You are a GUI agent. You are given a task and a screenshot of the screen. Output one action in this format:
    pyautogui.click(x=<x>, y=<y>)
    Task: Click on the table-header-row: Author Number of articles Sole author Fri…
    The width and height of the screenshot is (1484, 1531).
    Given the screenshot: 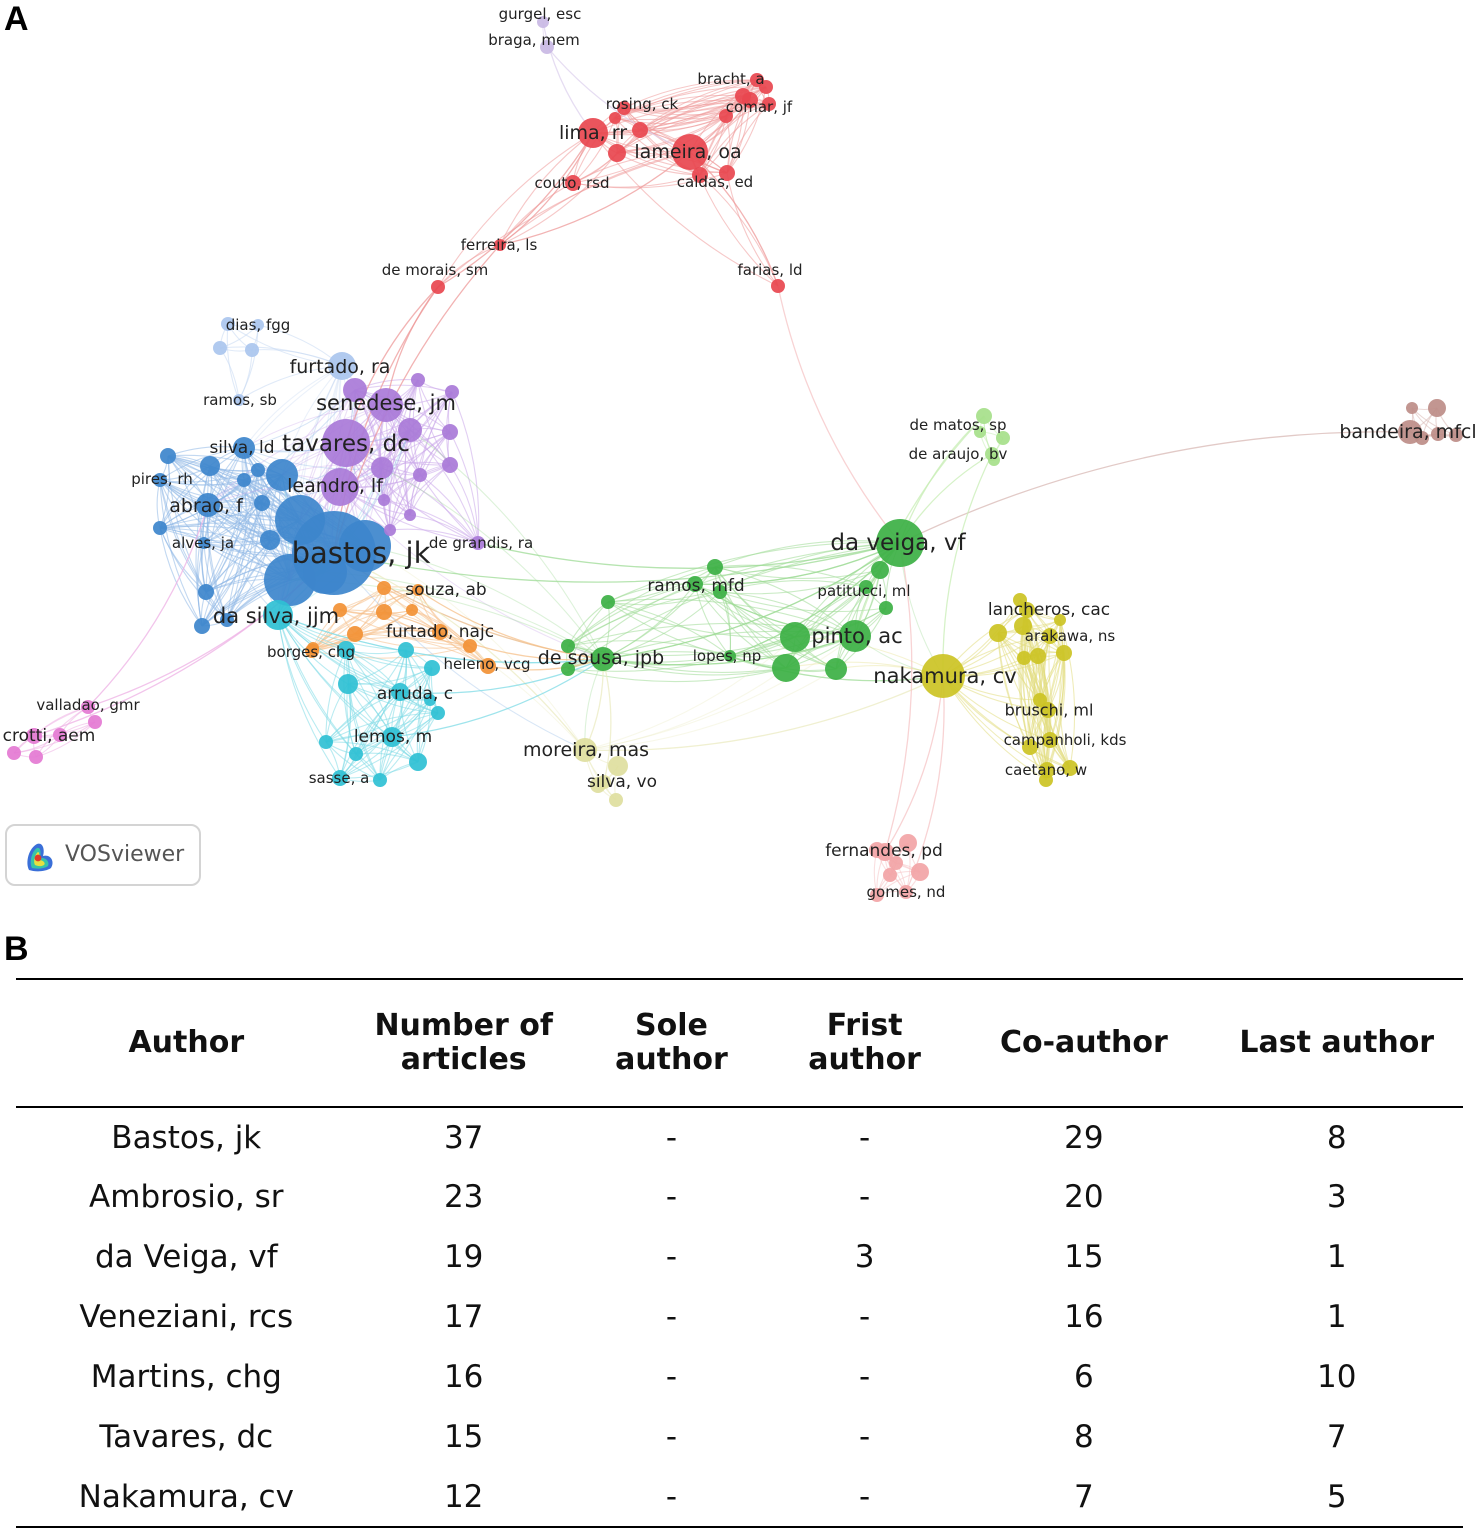 What is the action you would take?
    pyautogui.click(x=739, y=1043)
    